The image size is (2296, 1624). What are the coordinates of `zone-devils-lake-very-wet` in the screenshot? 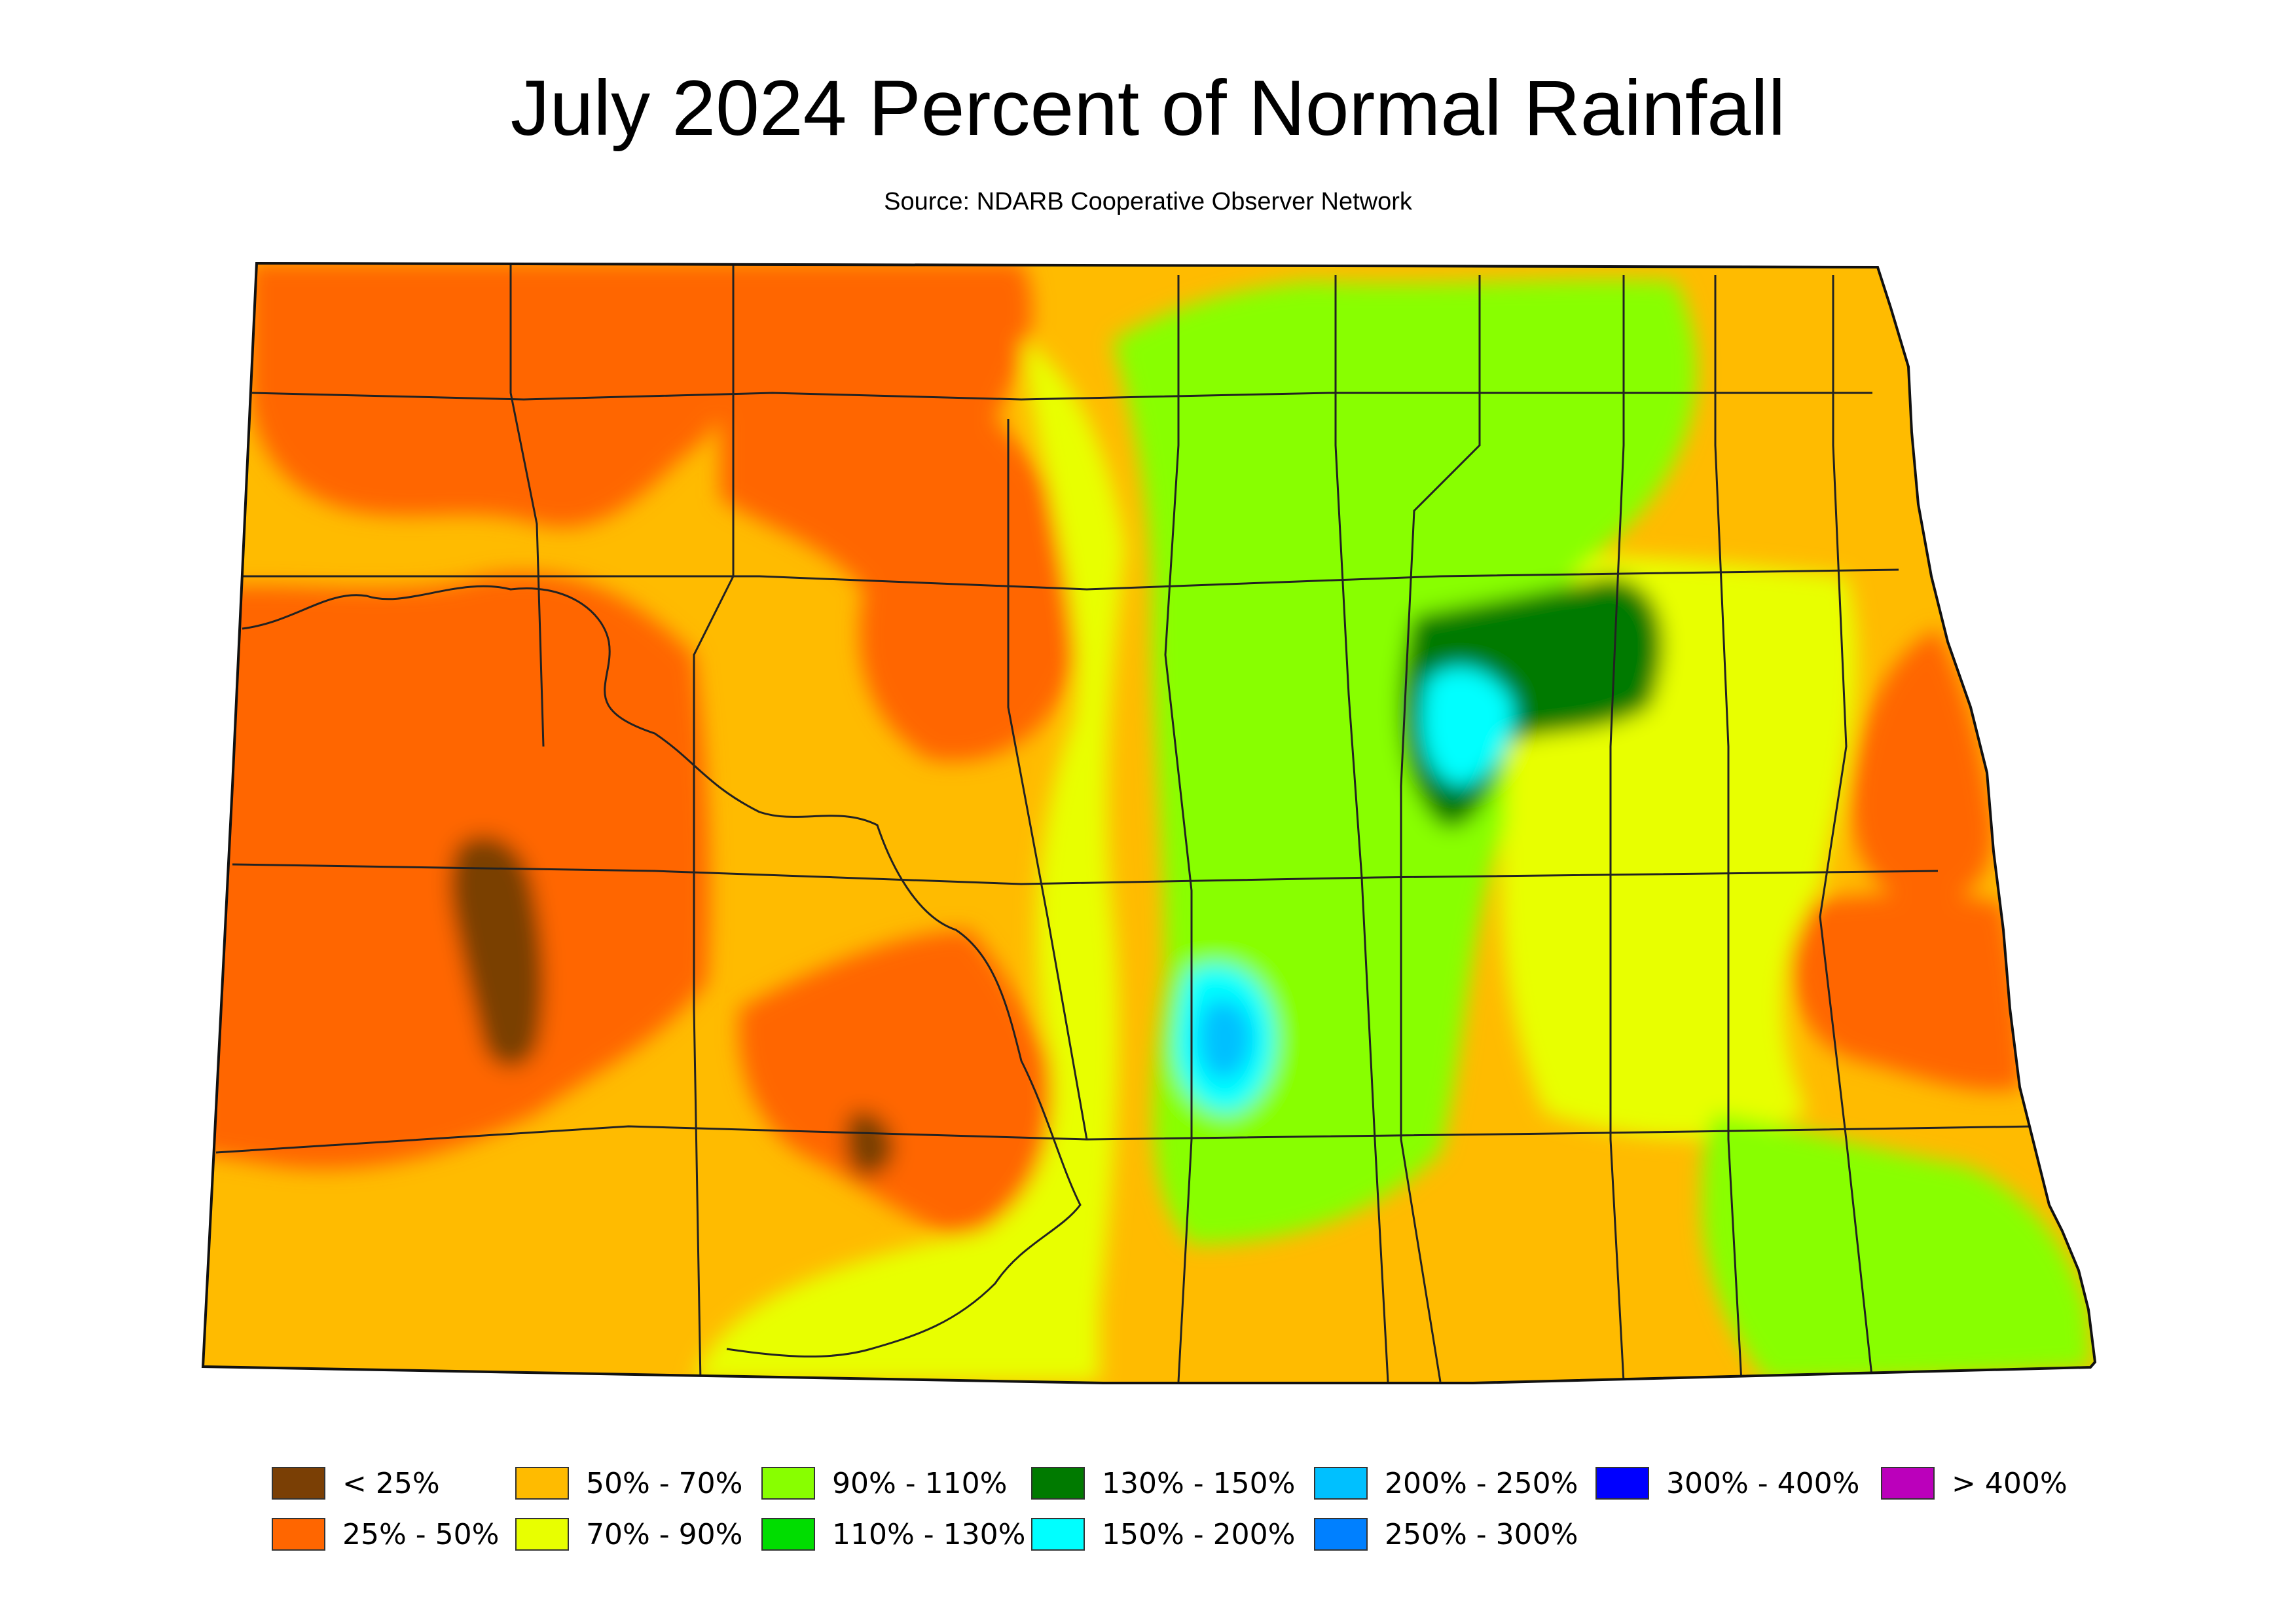 It's located at (1468, 726).